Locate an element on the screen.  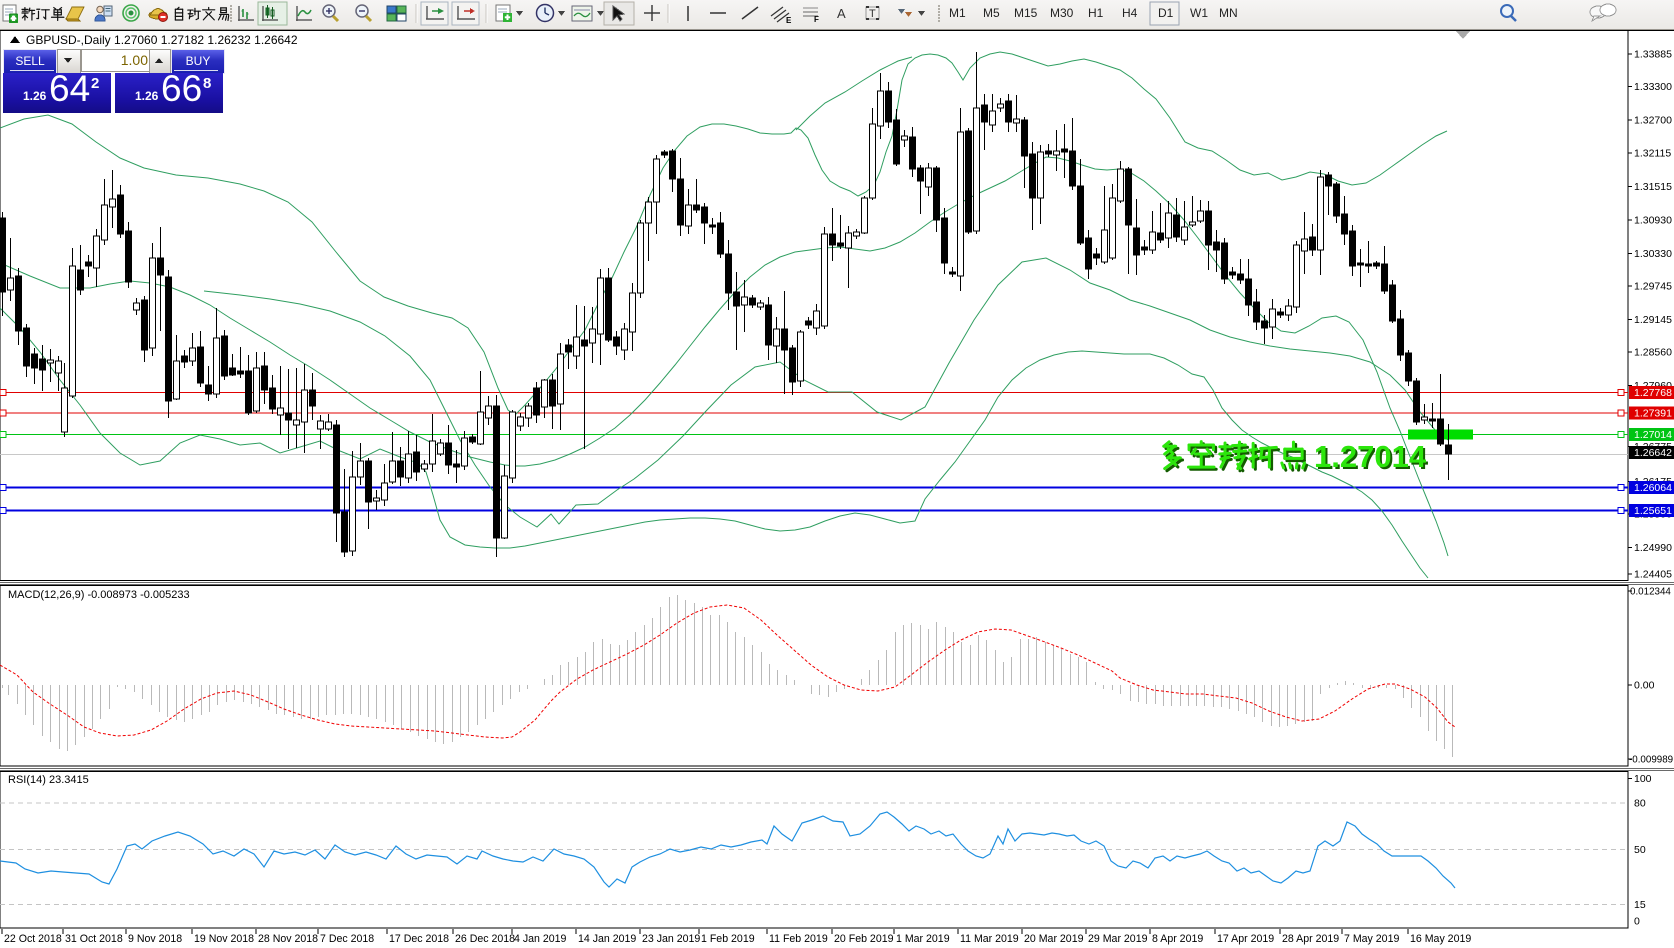
svg-text: 1.29745 is located at coordinates (1653, 286).